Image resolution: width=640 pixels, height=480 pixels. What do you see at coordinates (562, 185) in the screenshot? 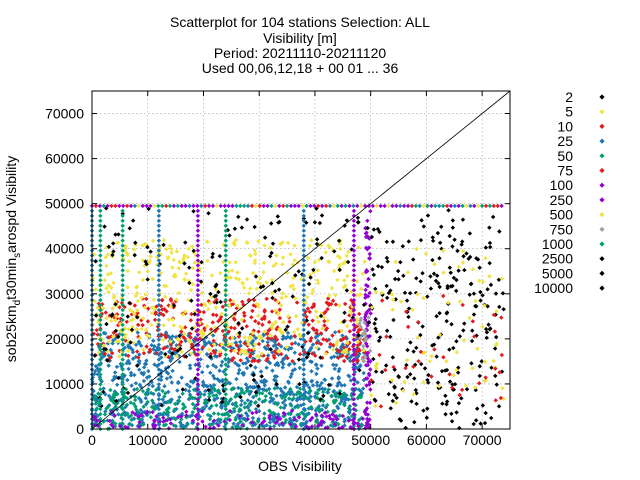
I see `legend-label: 100` at bounding box center [562, 185].